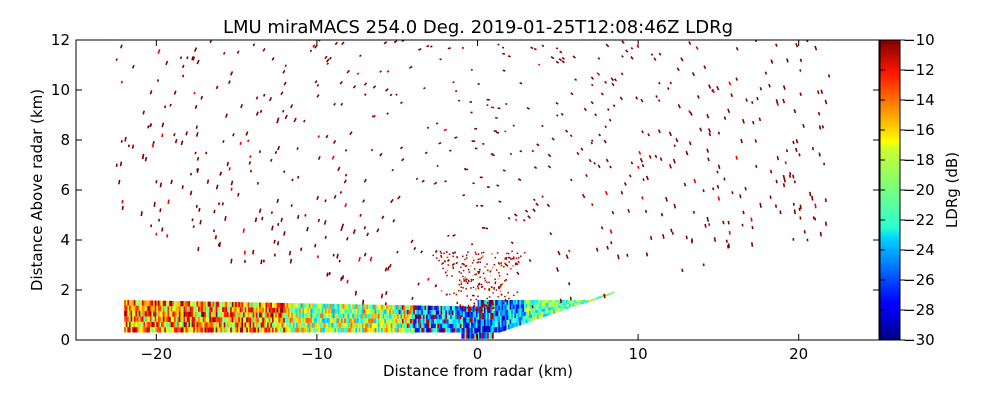  Describe the element at coordinates (919, 70) in the screenshot. I see `colorbar-tick-label: −12` at that location.